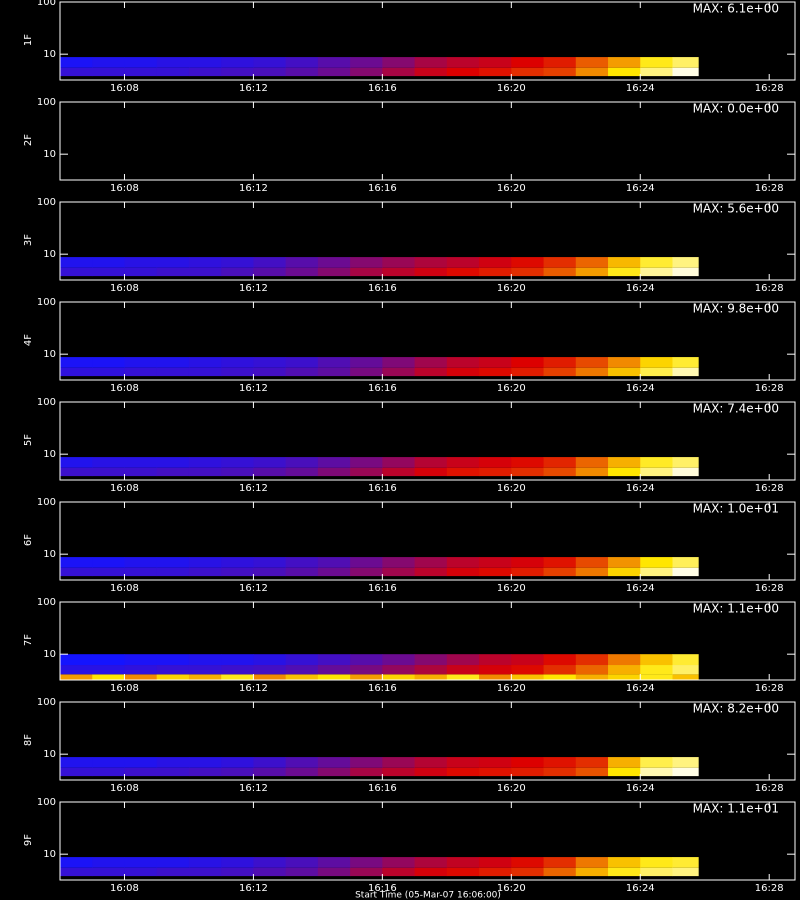  Describe the element at coordinates (736, 609) in the screenshot. I see `annotation: MAX: 1.1e+00` at that location.